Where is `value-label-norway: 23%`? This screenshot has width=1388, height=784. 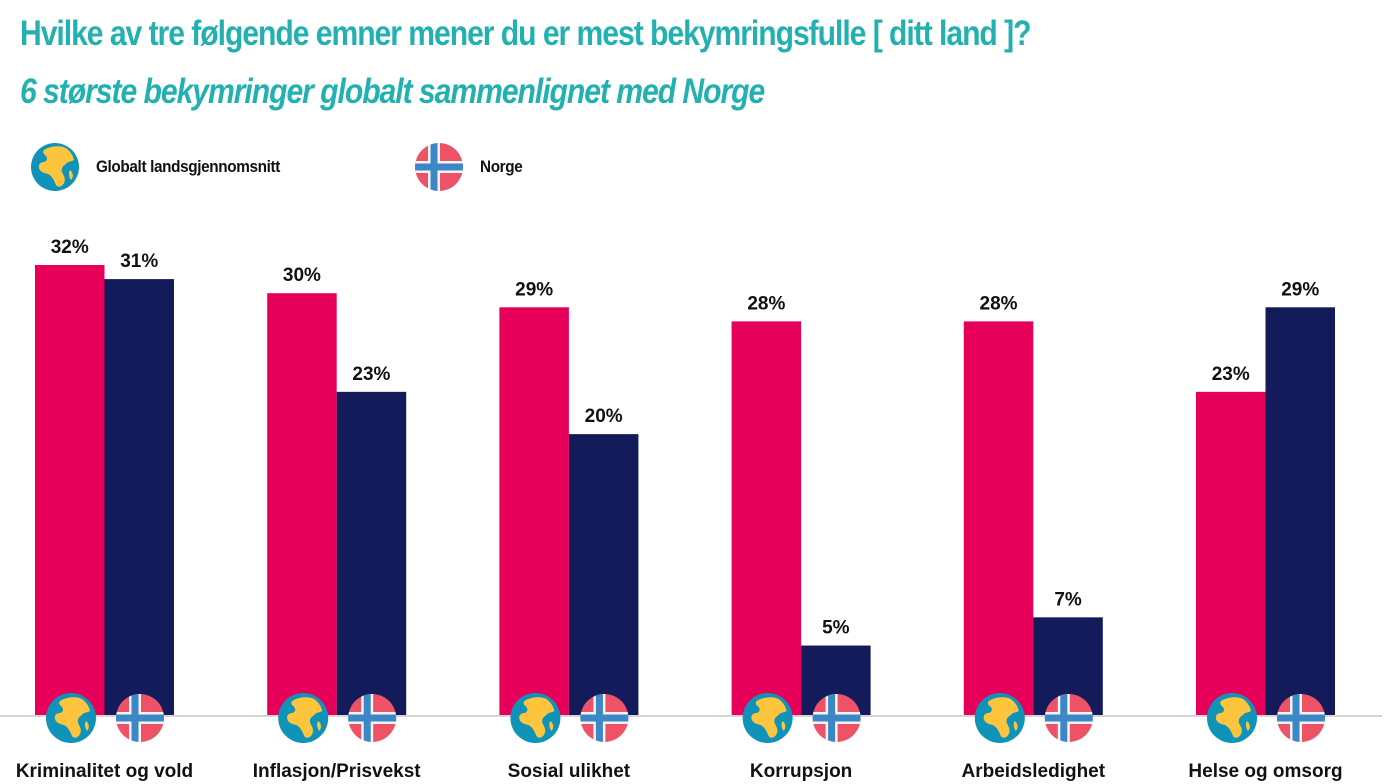
value-label-norway: 23% is located at coordinates (371, 374).